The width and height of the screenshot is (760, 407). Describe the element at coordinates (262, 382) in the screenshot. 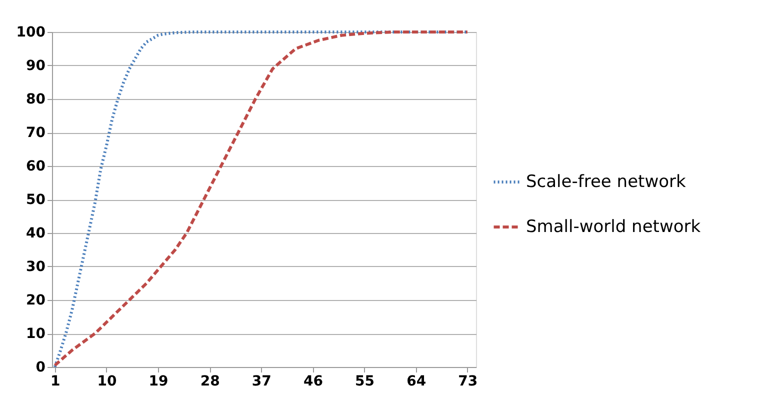

I see `x-tick-label: 37` at that location.